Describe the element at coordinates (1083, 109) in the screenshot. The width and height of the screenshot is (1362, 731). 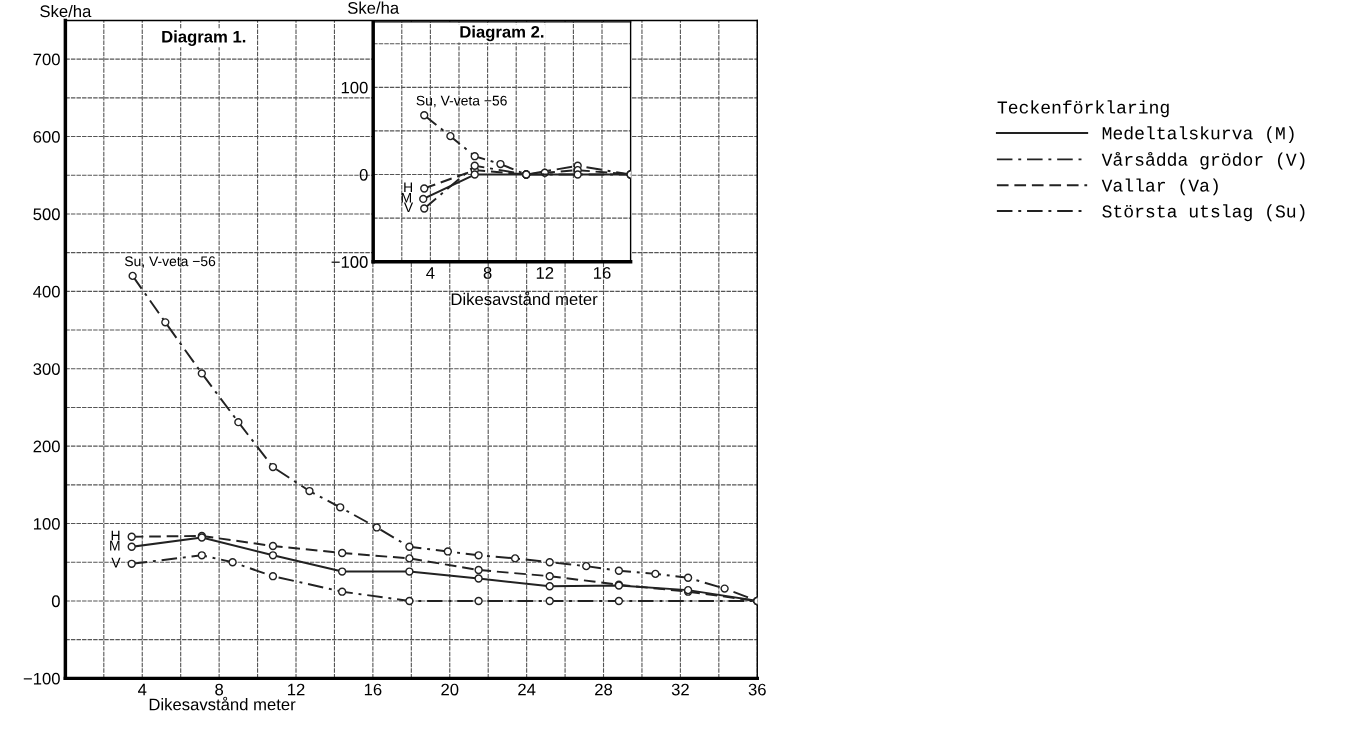
I see `legend-title: Teckenförklaring` at that location.